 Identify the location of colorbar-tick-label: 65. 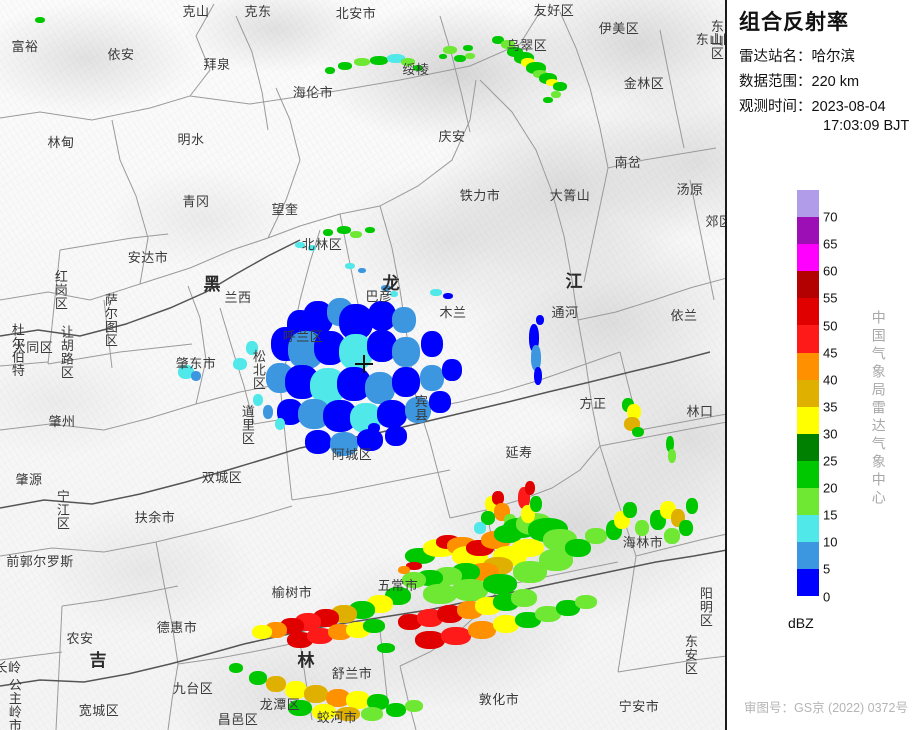
(830, 244).